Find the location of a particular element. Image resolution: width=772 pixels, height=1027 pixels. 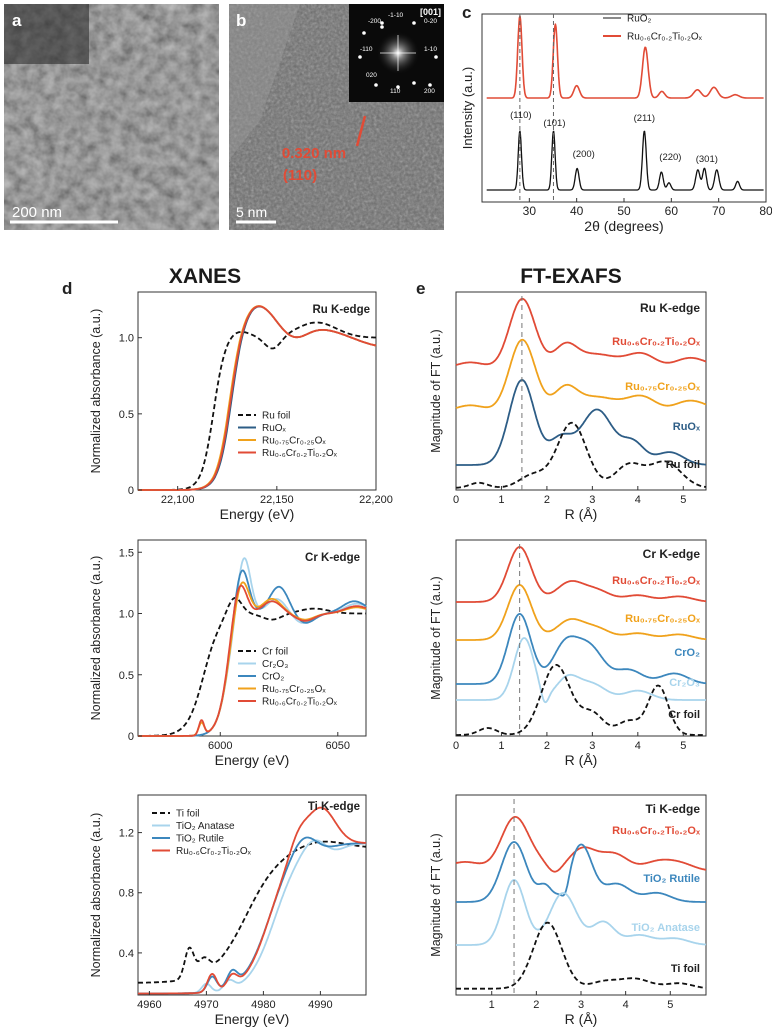

peak-label: (301) is located at coordinates (707, 159).